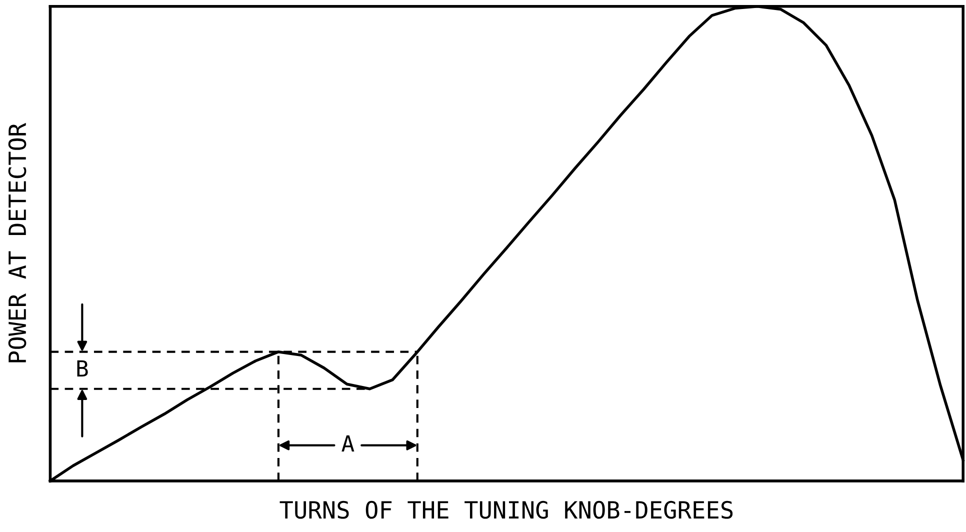 This screenshot has width=966, height=532. I want to click on annotation: A, so click(348, 443).